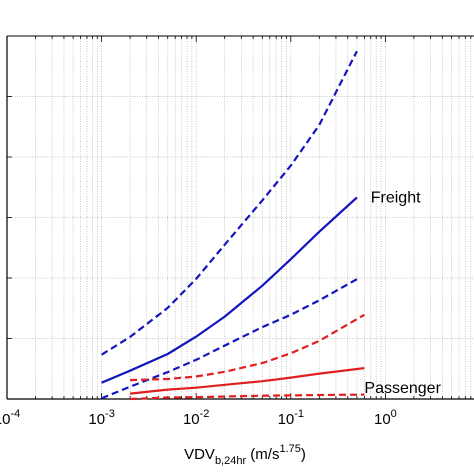 This screenshot has height=474, width=474. I want to click on x-axis-label: VDVb,24hr (m/s1.75), so click(245, 455).